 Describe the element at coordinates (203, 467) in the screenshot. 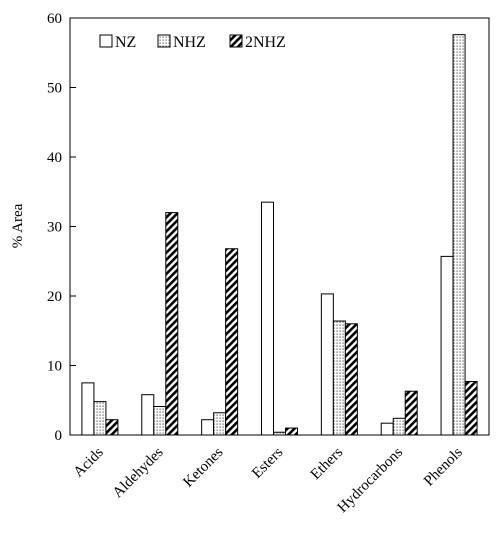

I see `x-tick-label: Ketones` at that location.